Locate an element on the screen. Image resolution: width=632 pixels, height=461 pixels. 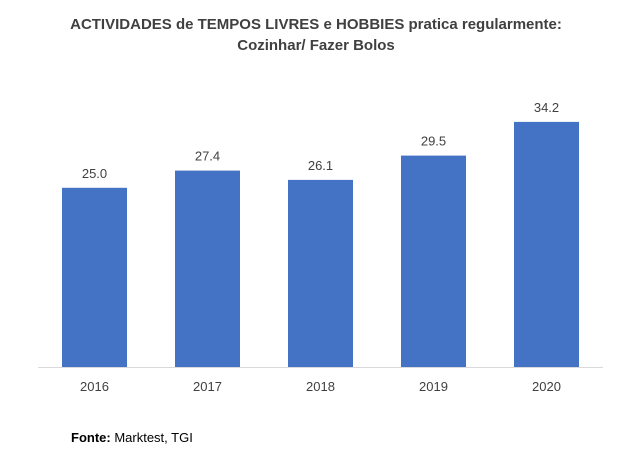
source-text: Marktest, TGI is located at coordinates (151, 437).